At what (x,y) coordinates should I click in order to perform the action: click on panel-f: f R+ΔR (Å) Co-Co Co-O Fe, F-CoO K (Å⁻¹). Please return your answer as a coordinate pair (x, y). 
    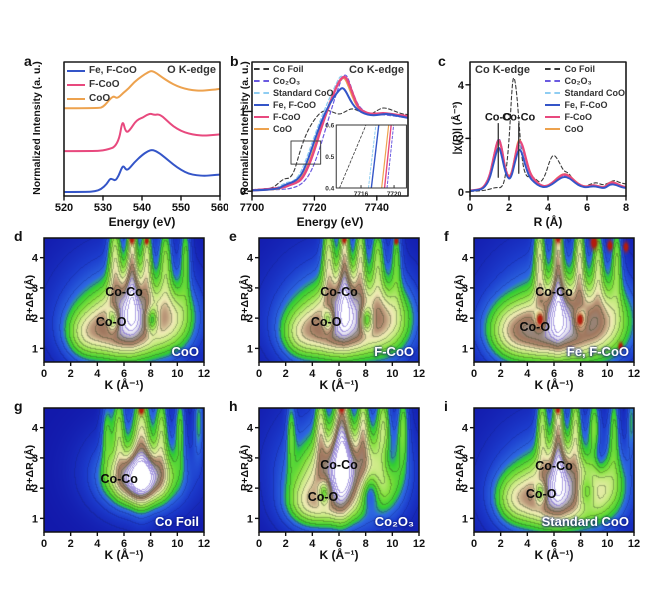
    Looking at the image, I should click on (551, 314).